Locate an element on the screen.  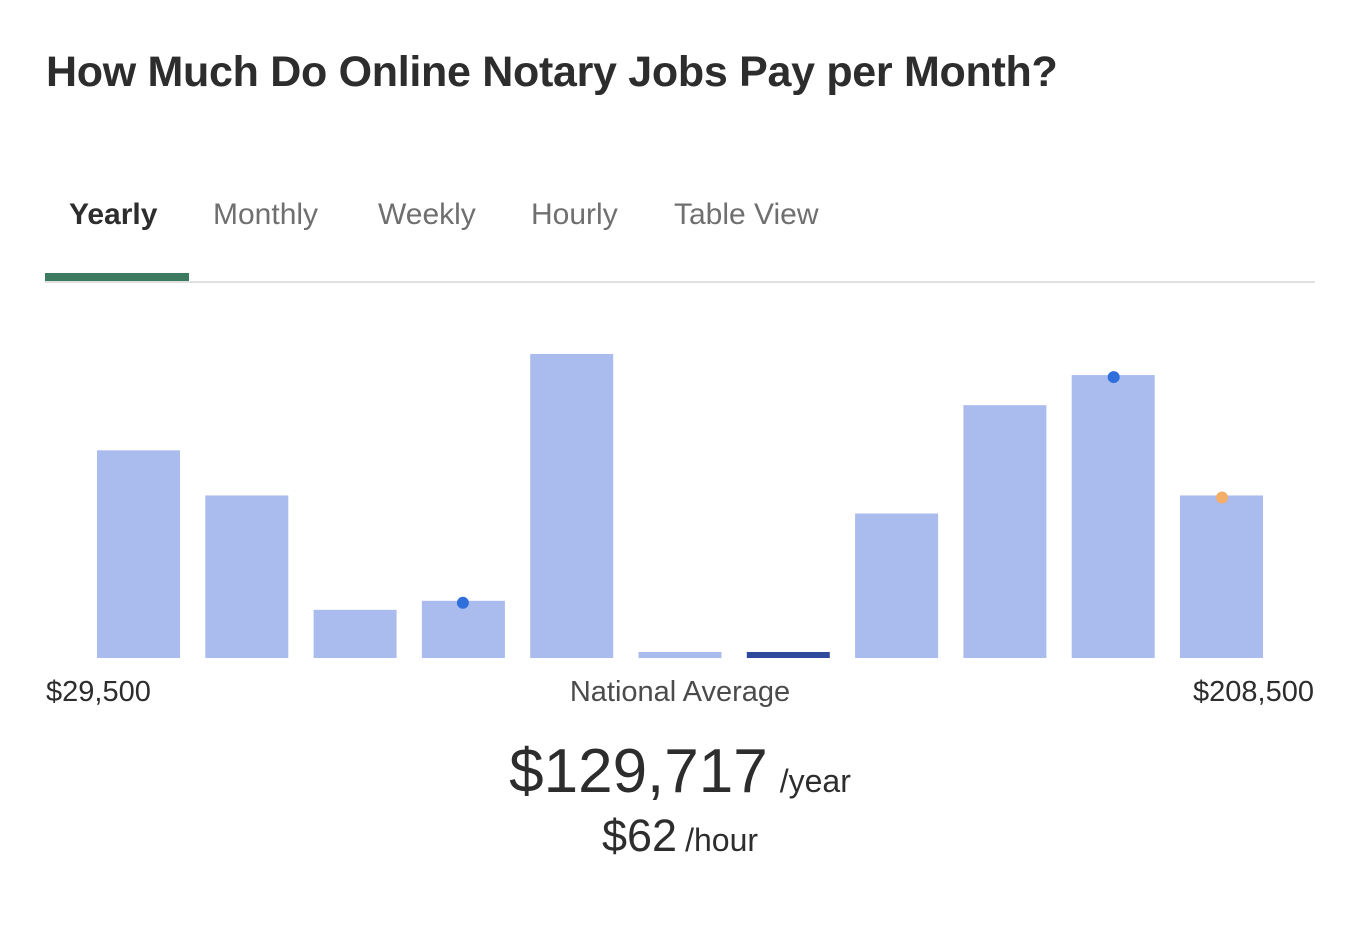
tab-table-view: Table View is located at coordinates (746, 214).